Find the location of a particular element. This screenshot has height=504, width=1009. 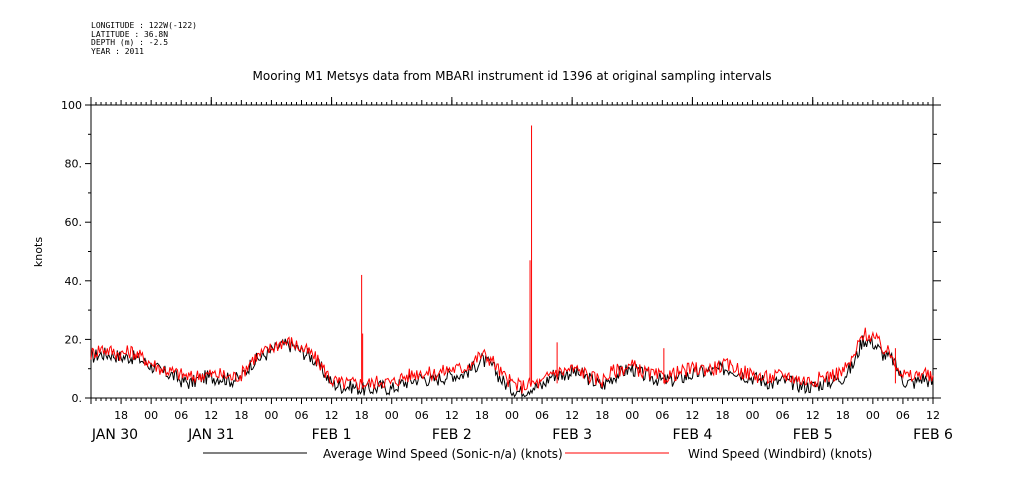

legend-label-sonic: Average Wind Speed (Sonic-n/a) (knots) is located at coordinates (443, 454).